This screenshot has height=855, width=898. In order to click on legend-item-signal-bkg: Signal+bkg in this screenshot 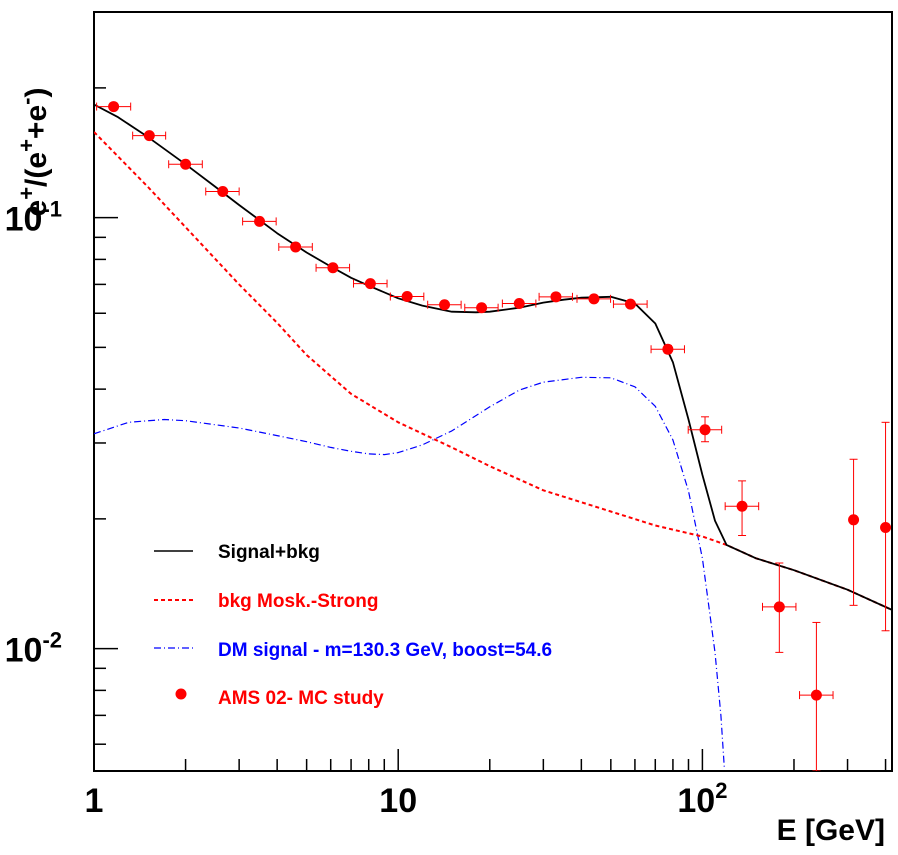, I will do `click(237, 552)`.